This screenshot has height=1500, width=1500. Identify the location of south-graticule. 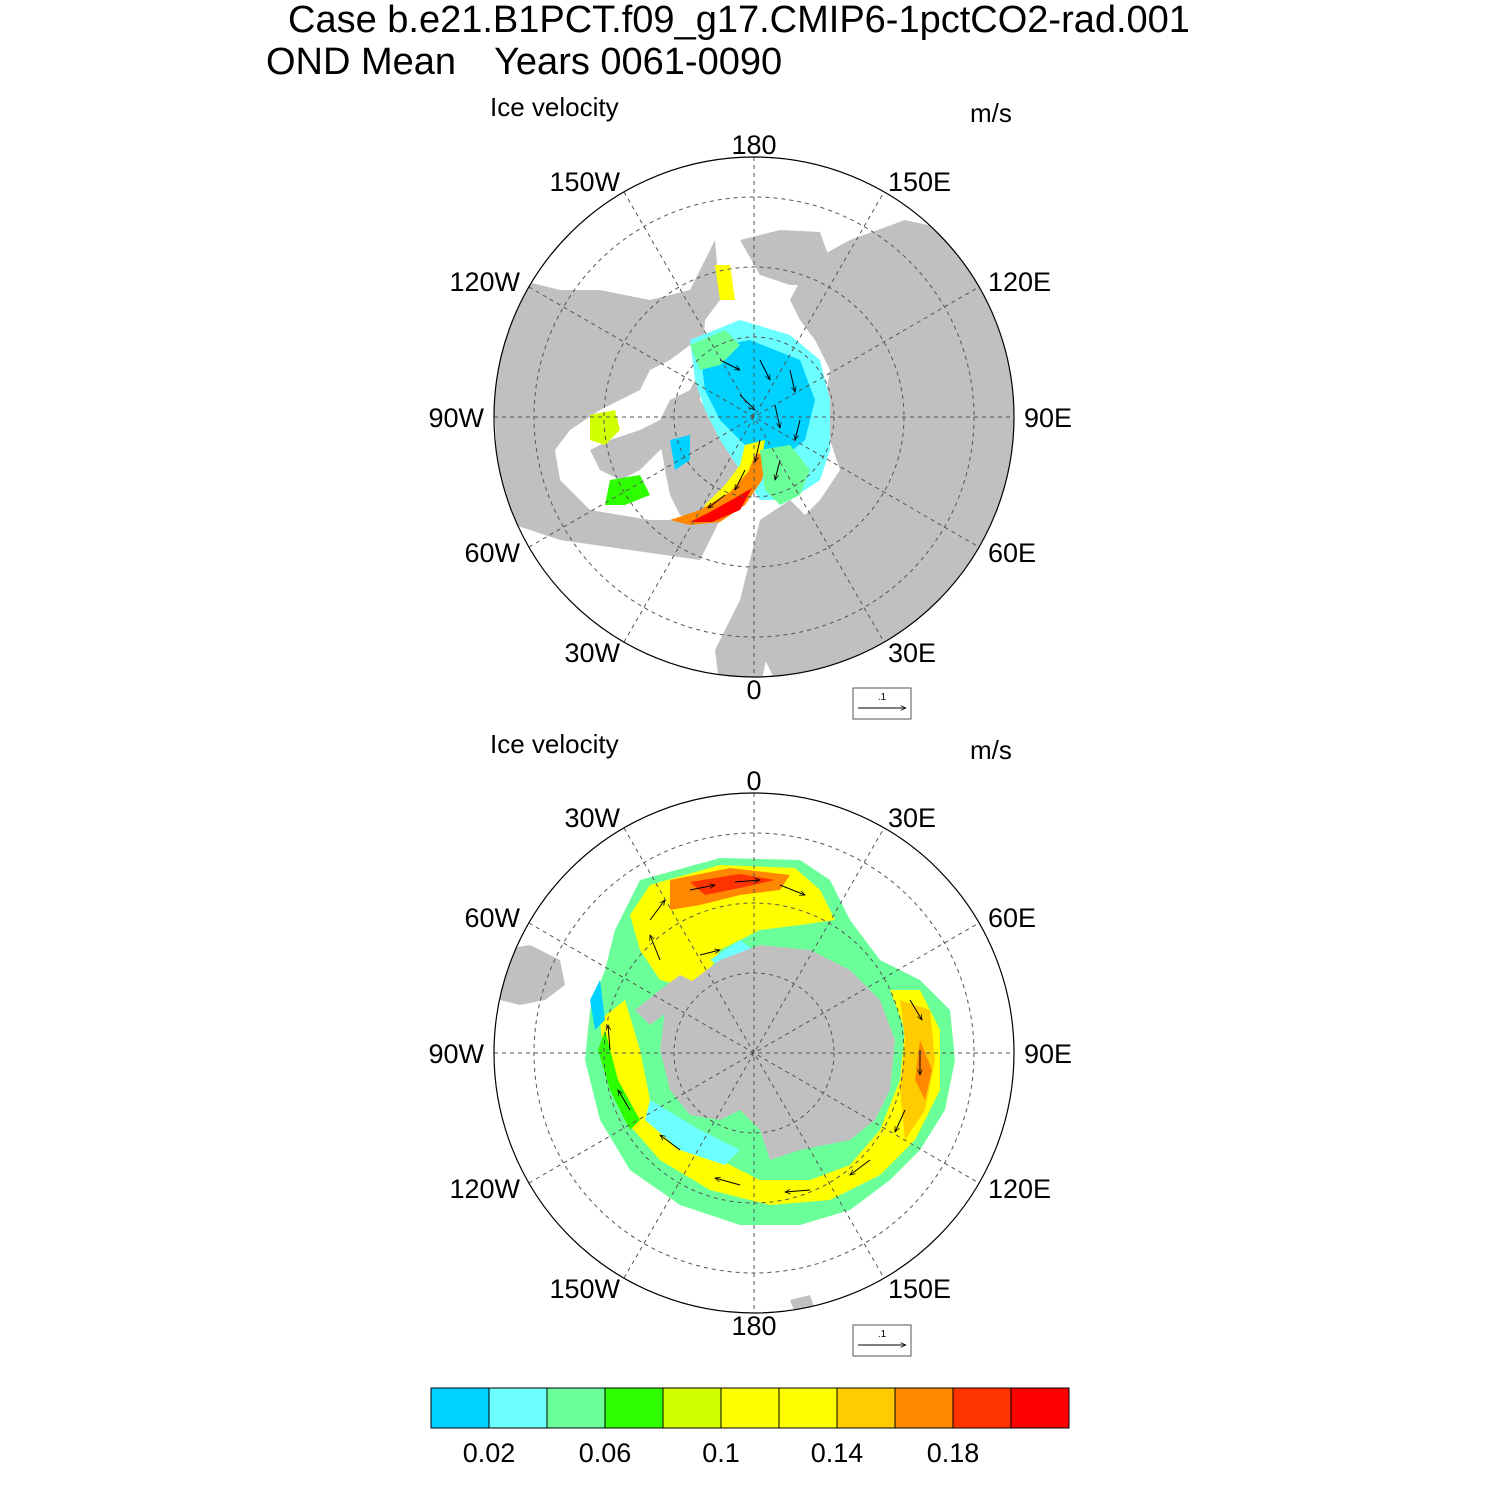
(754, 1053).